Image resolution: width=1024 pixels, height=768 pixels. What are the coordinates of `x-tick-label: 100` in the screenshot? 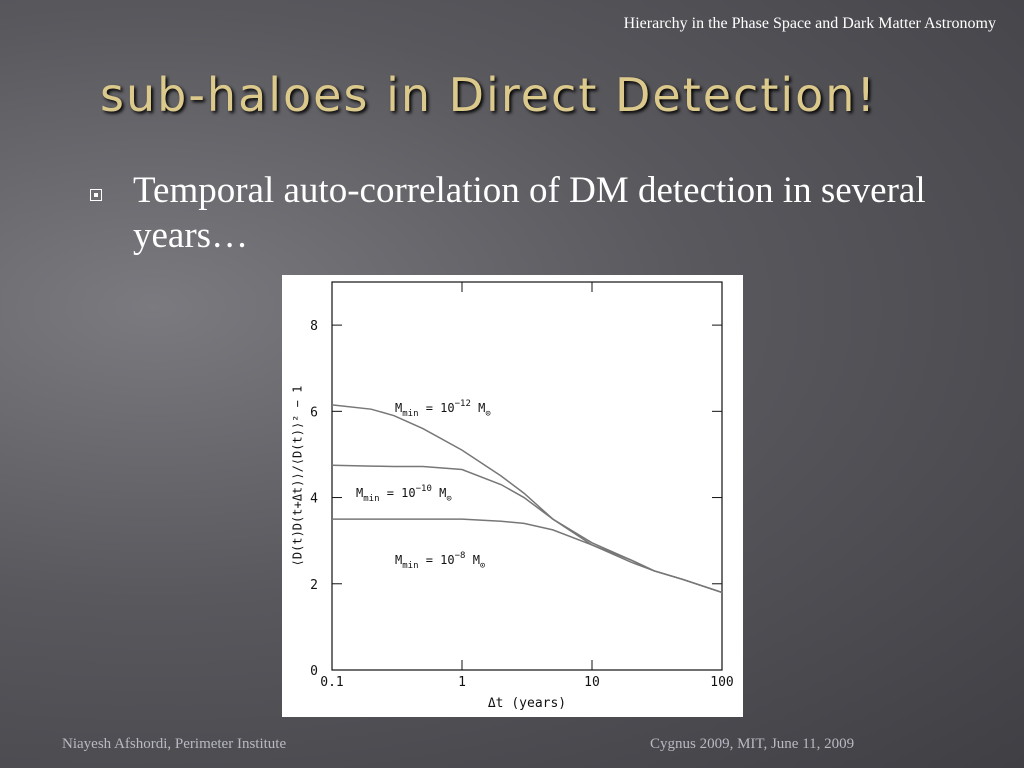 It's located at (721, 682).